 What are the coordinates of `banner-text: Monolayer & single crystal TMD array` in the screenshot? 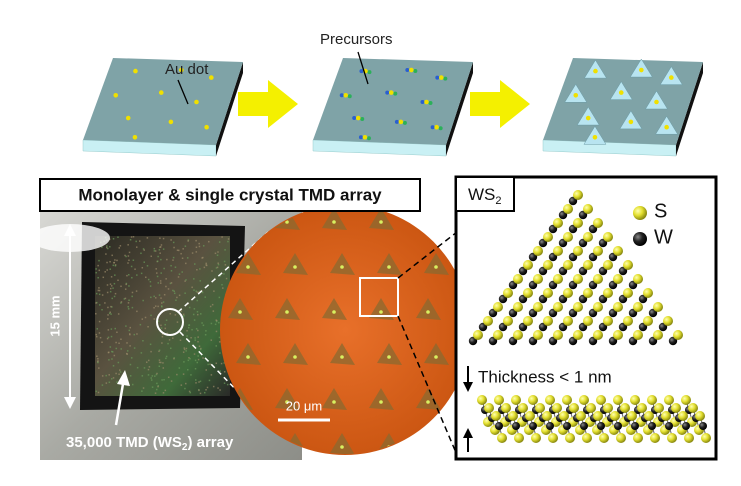 It's located at (230, 194).